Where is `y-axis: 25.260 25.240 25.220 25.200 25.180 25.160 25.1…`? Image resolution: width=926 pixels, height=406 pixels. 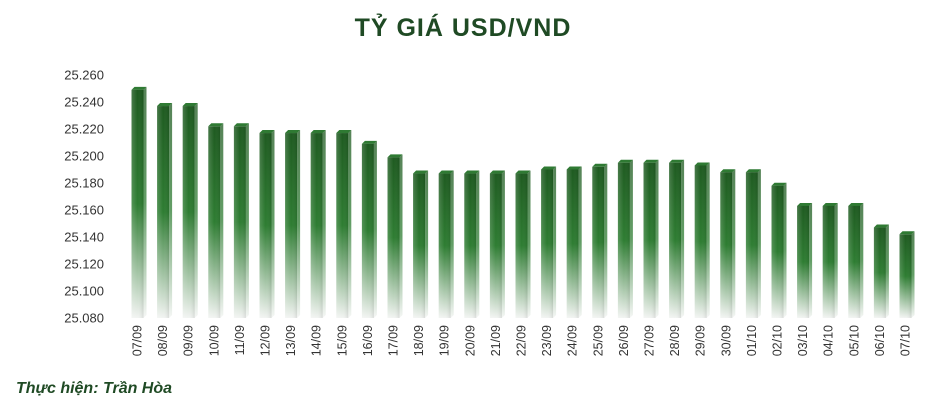
y-axis: 25.260 25.240 25.220 25.200 25.180 25.160 25.1… is located at coordinates (84, 197).